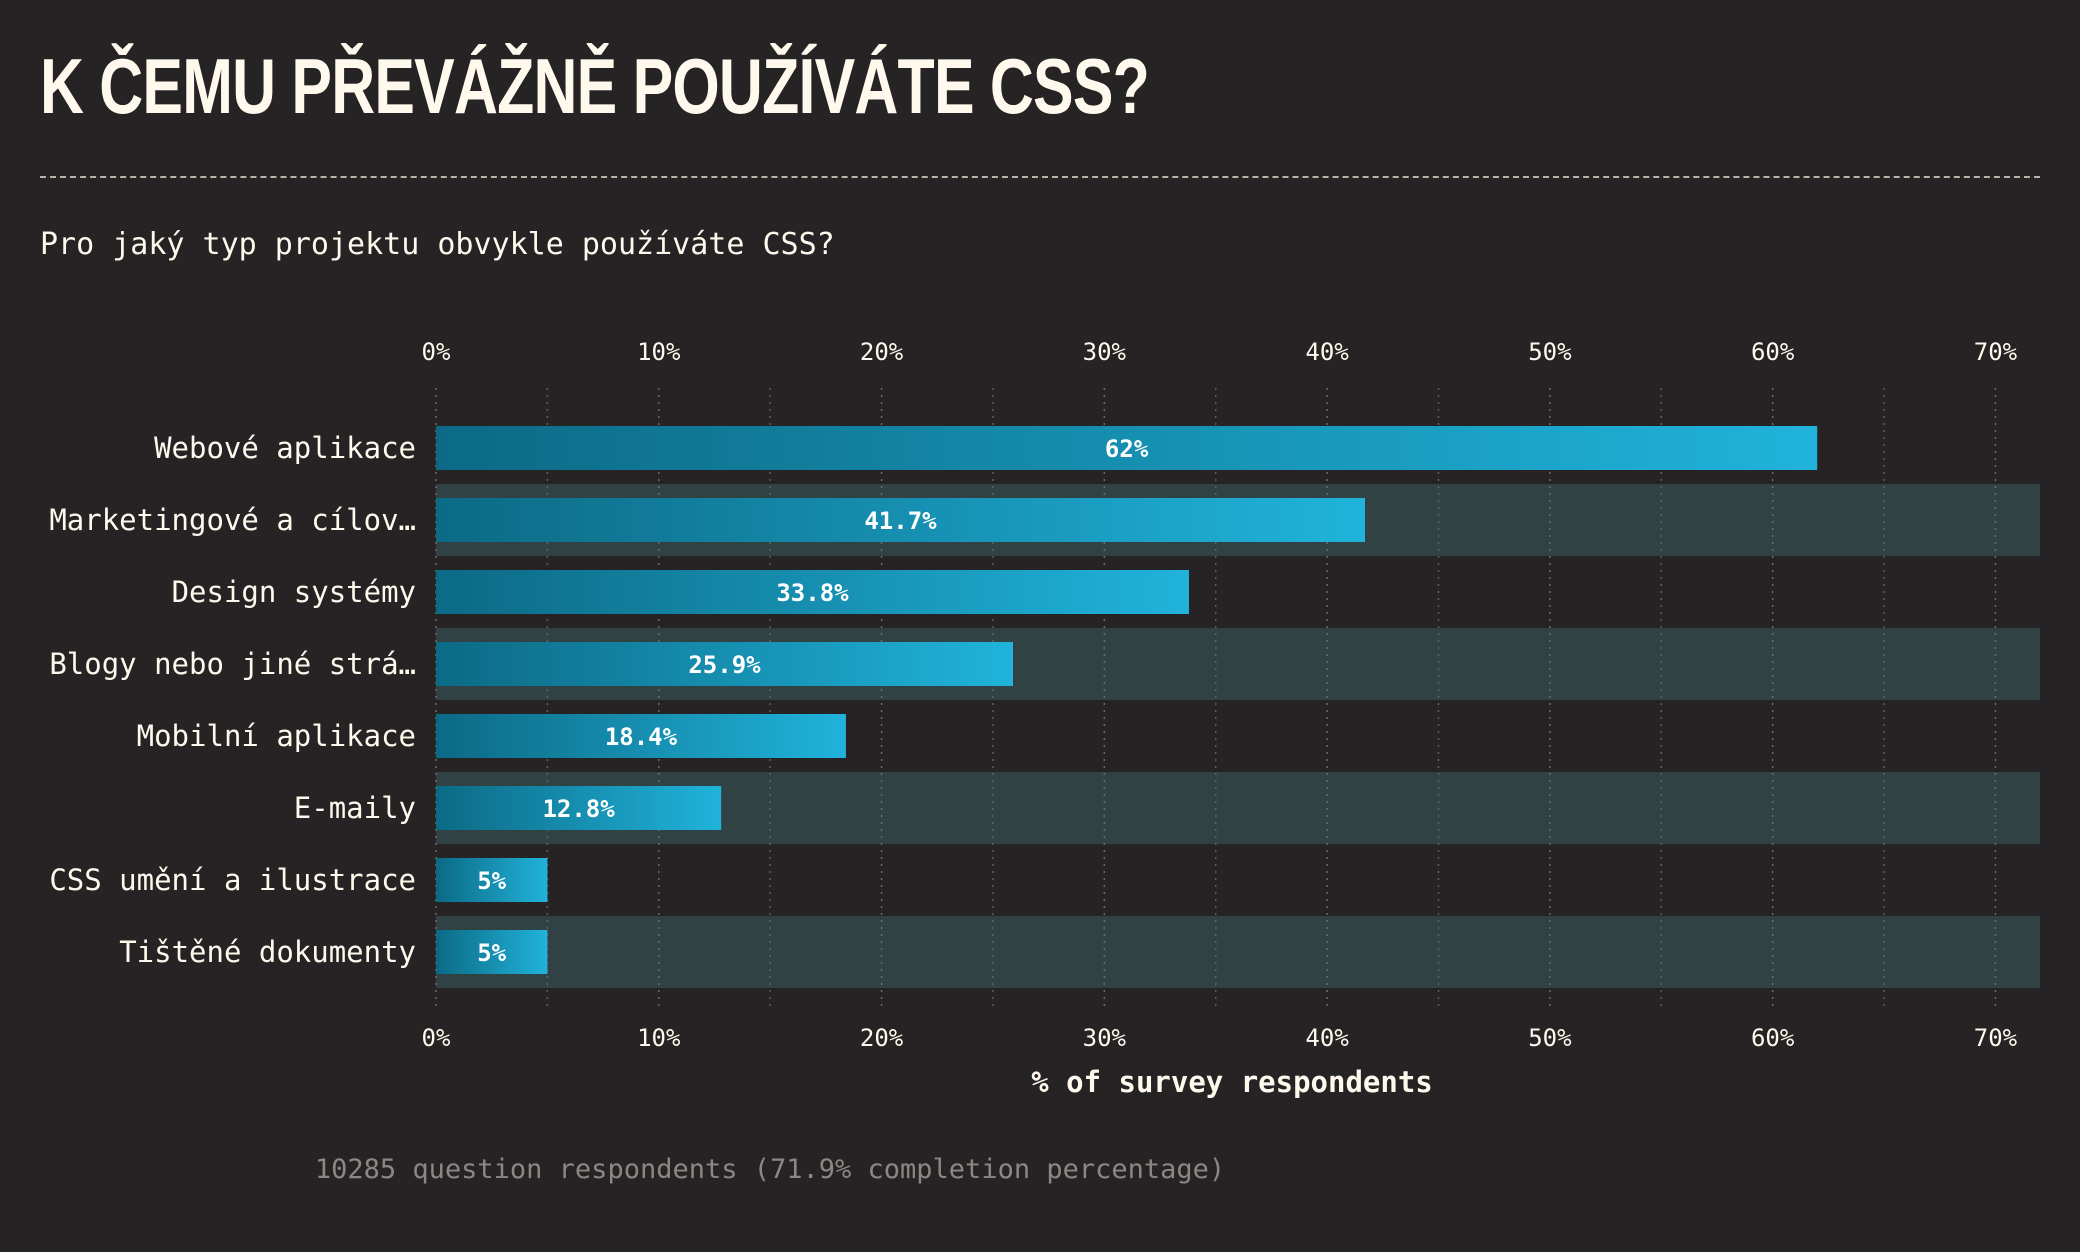 The image size is (2080, 1252). I want to click on category-label: CSS umění a ilustrace, so click(232, 880).